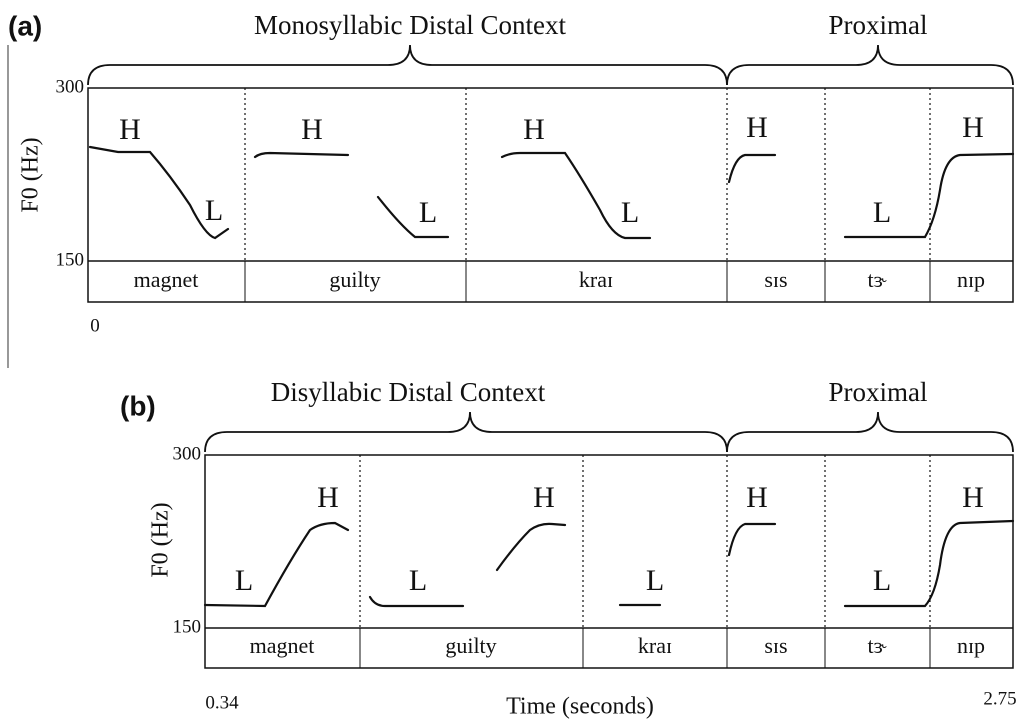 Image resolution: width=1024 pixels, height=719 pixels. What do you see at coordinates (95, 325) in the screenshot?
I see `time-start: 0` at bounding box center [95, 325].